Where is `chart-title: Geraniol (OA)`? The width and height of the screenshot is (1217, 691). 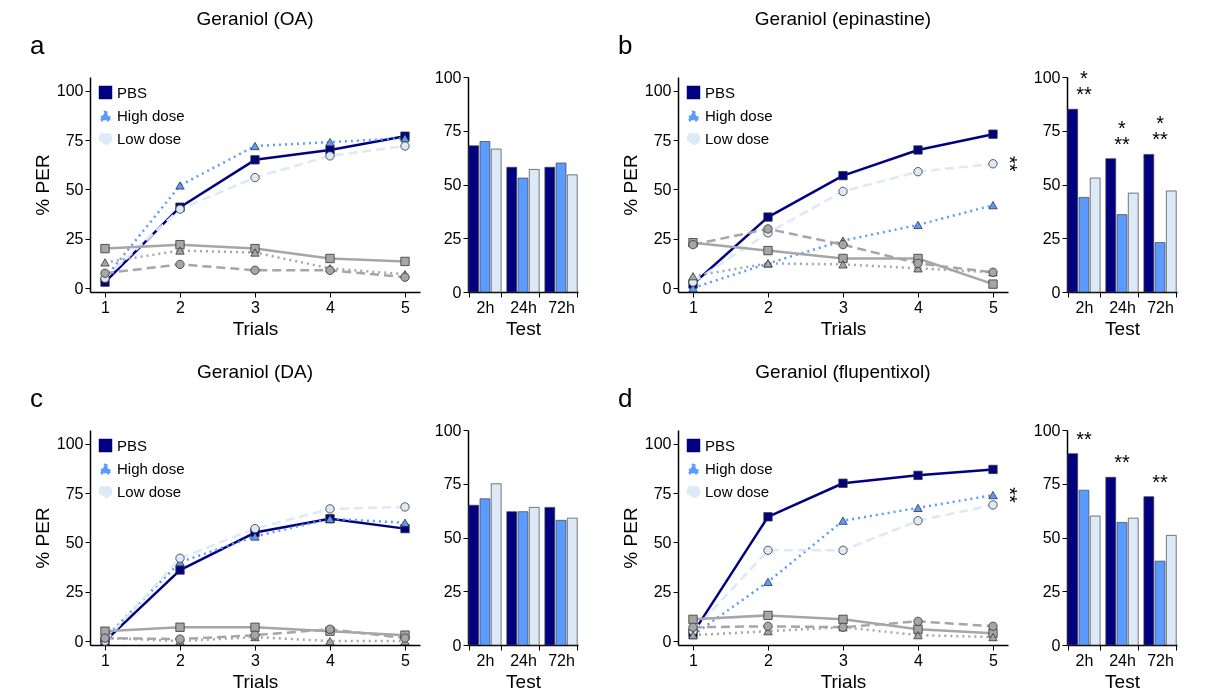 chart-title: Geraniol (OA) is located at coordinates (255, 18).